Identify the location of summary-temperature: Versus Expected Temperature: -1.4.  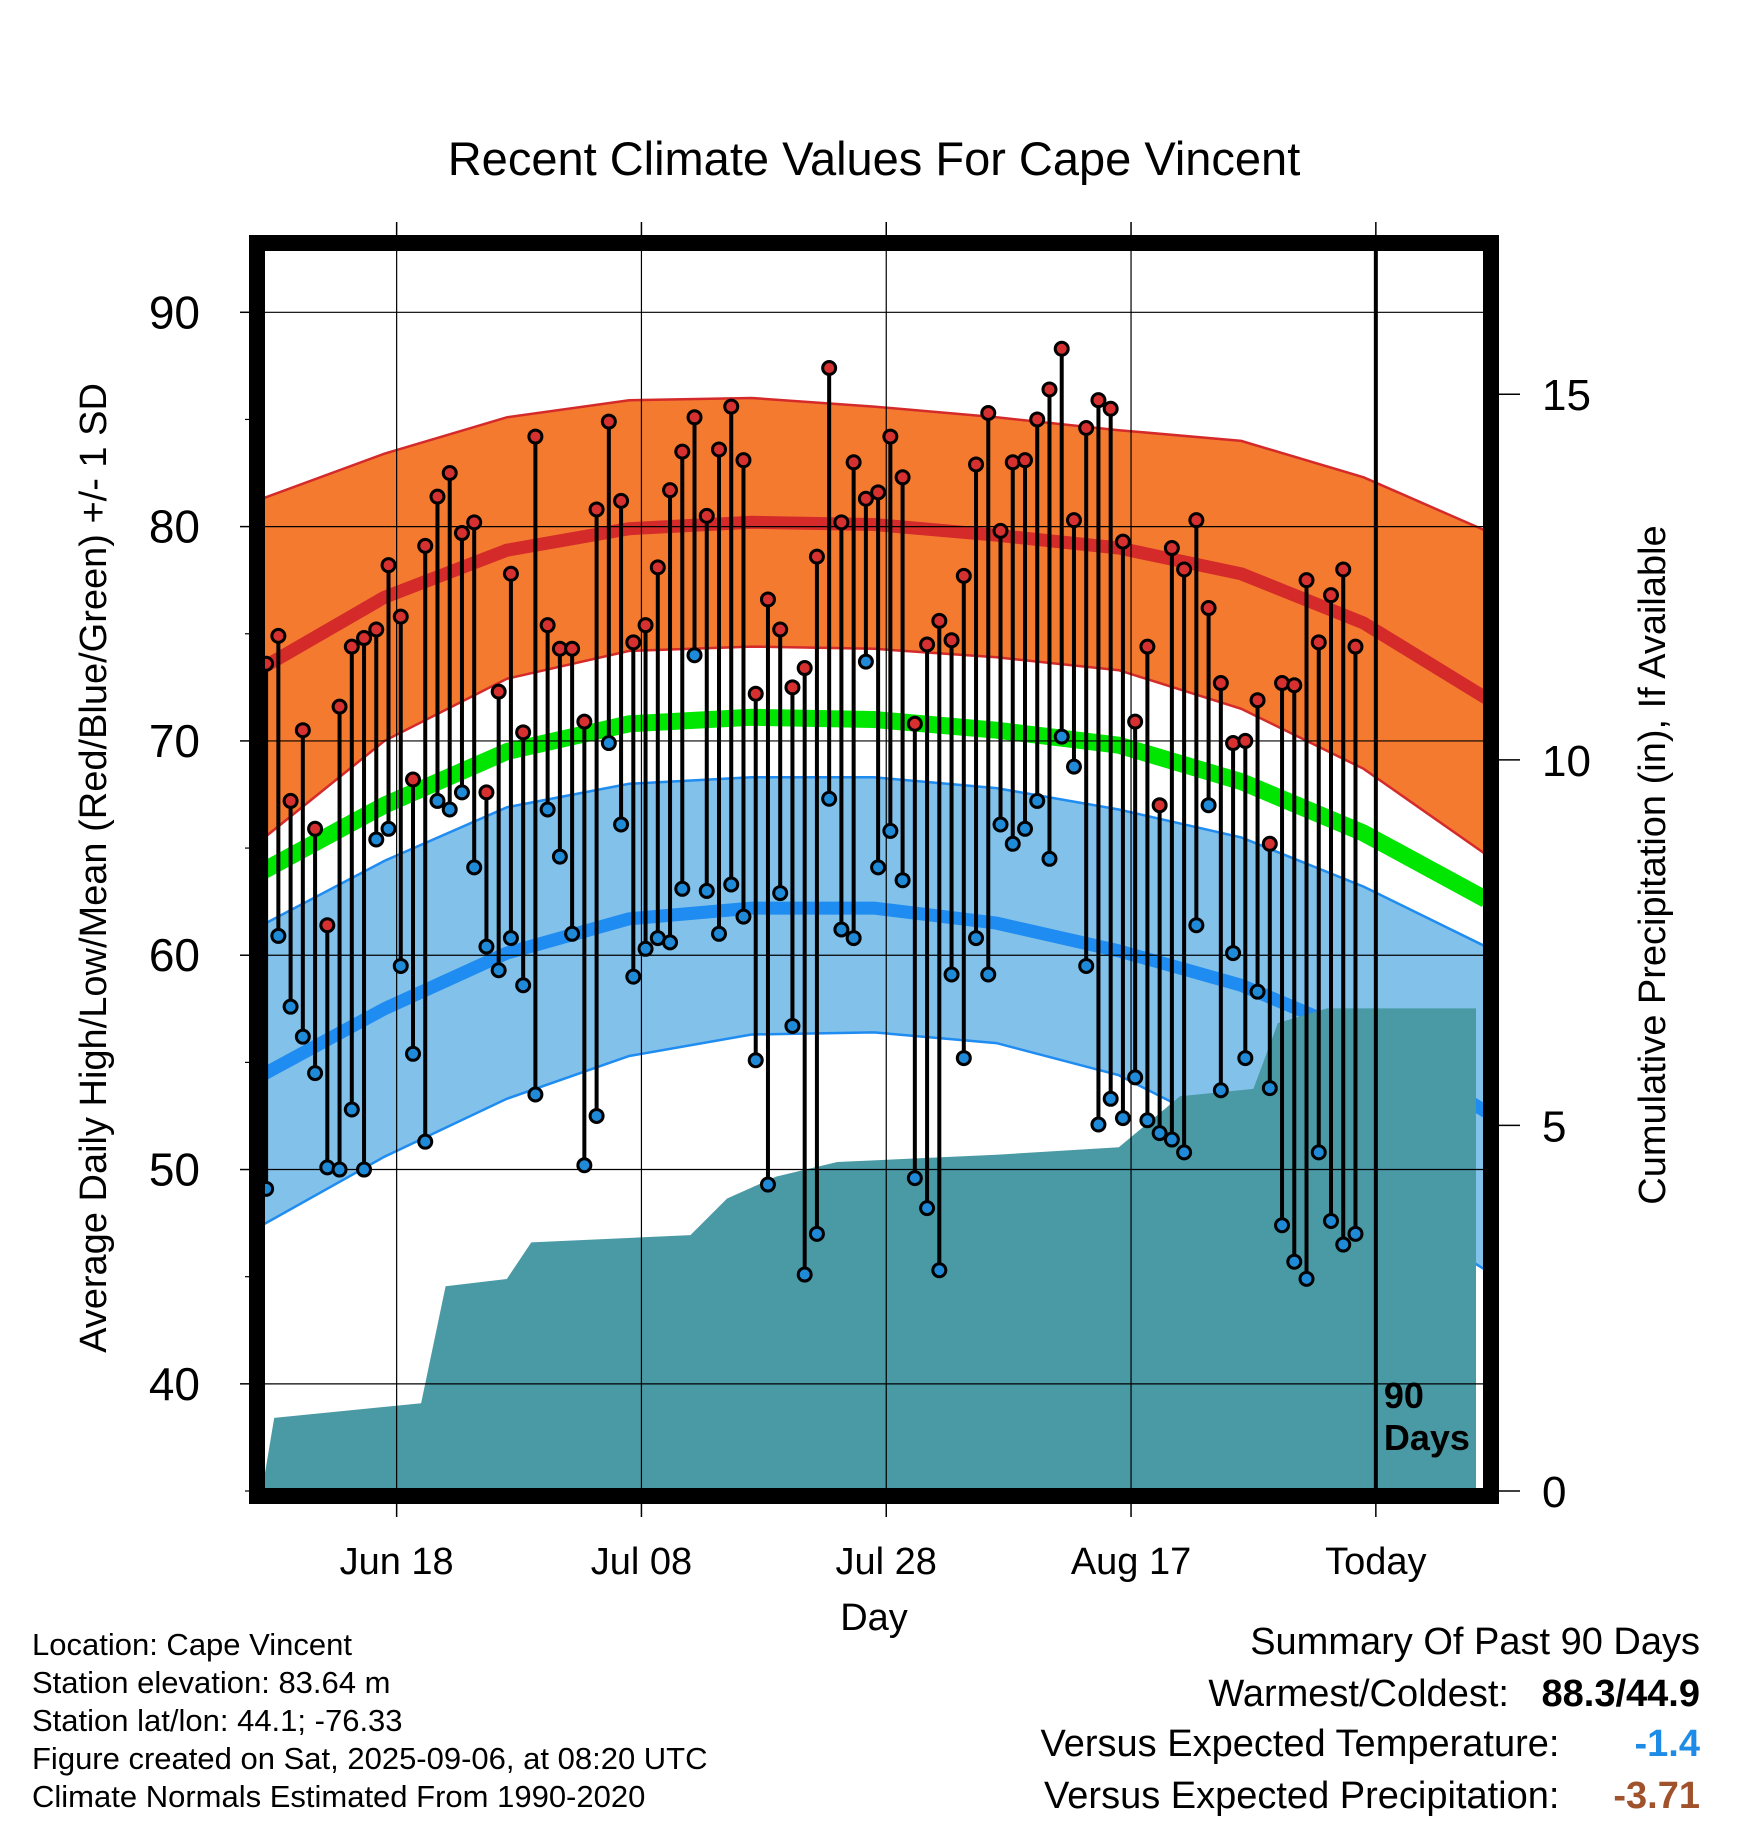
(1370, 1744).